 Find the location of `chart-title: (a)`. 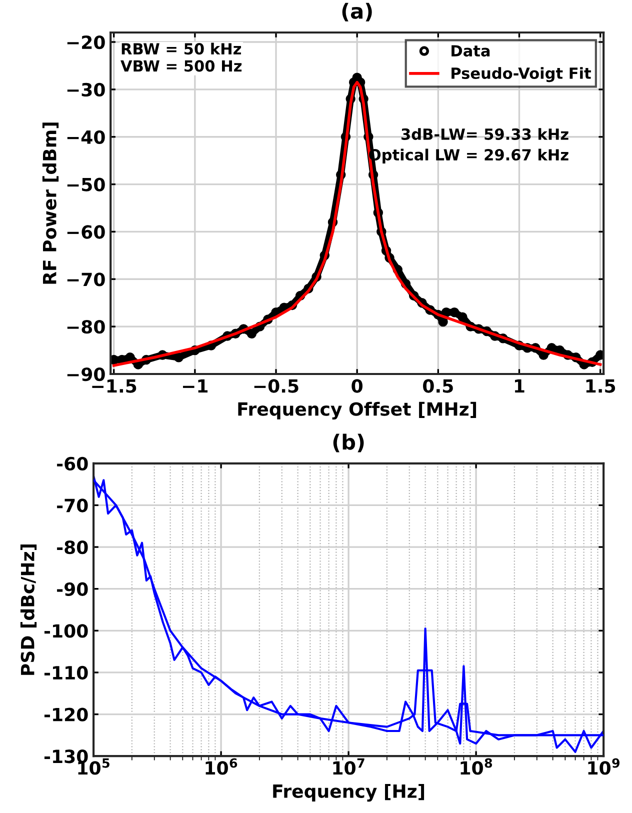

chart-title: (a) is located at coordinates (357, 12).